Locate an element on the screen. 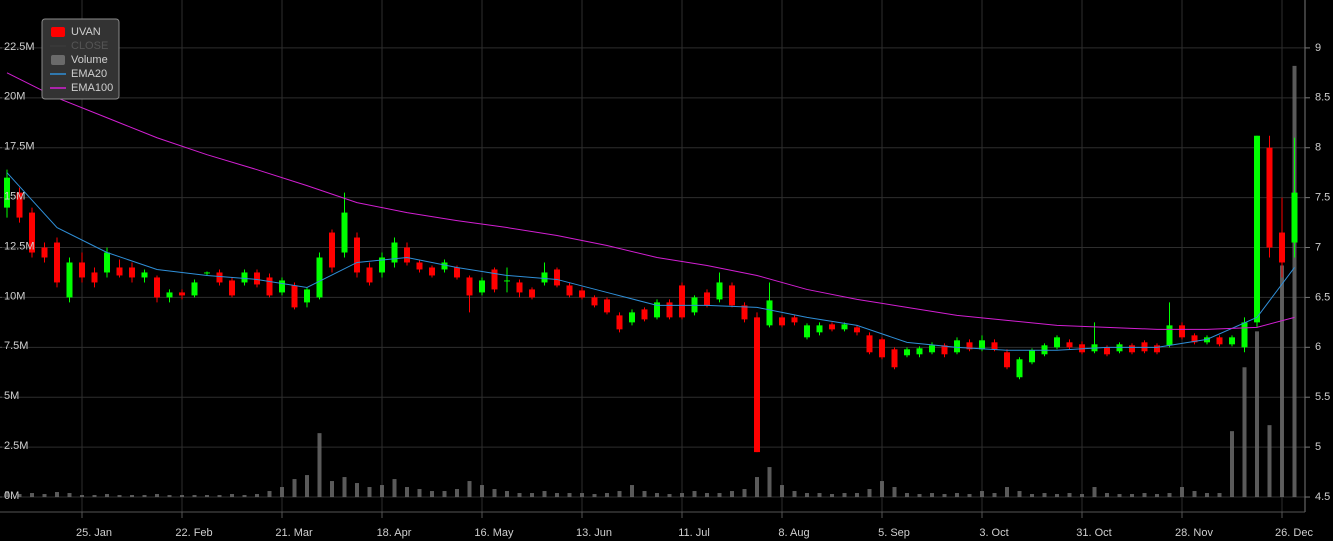 This screenshot has height=541, width=1333. y2-tick-label: 0M is located at coordinates (11, 496).